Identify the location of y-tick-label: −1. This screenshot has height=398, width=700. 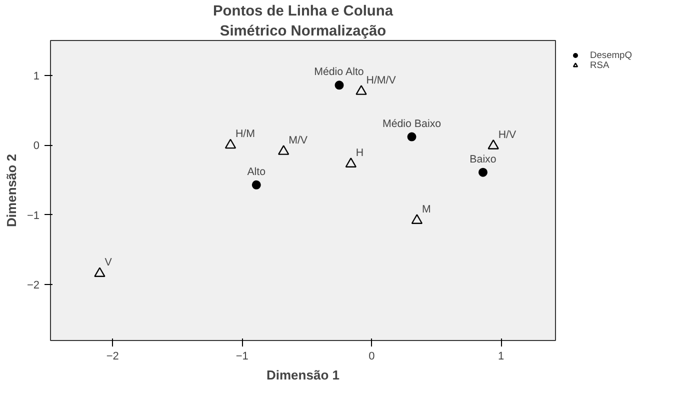
(33, 216).